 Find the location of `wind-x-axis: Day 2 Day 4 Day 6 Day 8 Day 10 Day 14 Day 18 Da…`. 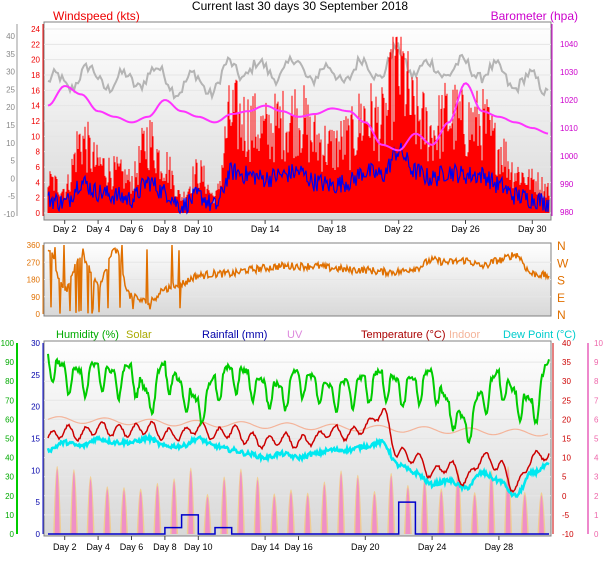

wind-x-axis: Day 2 Day 4 Day 6 Day 8 Day 10 Day 14 Day 18 Da… is located at coordinates (300, 227).